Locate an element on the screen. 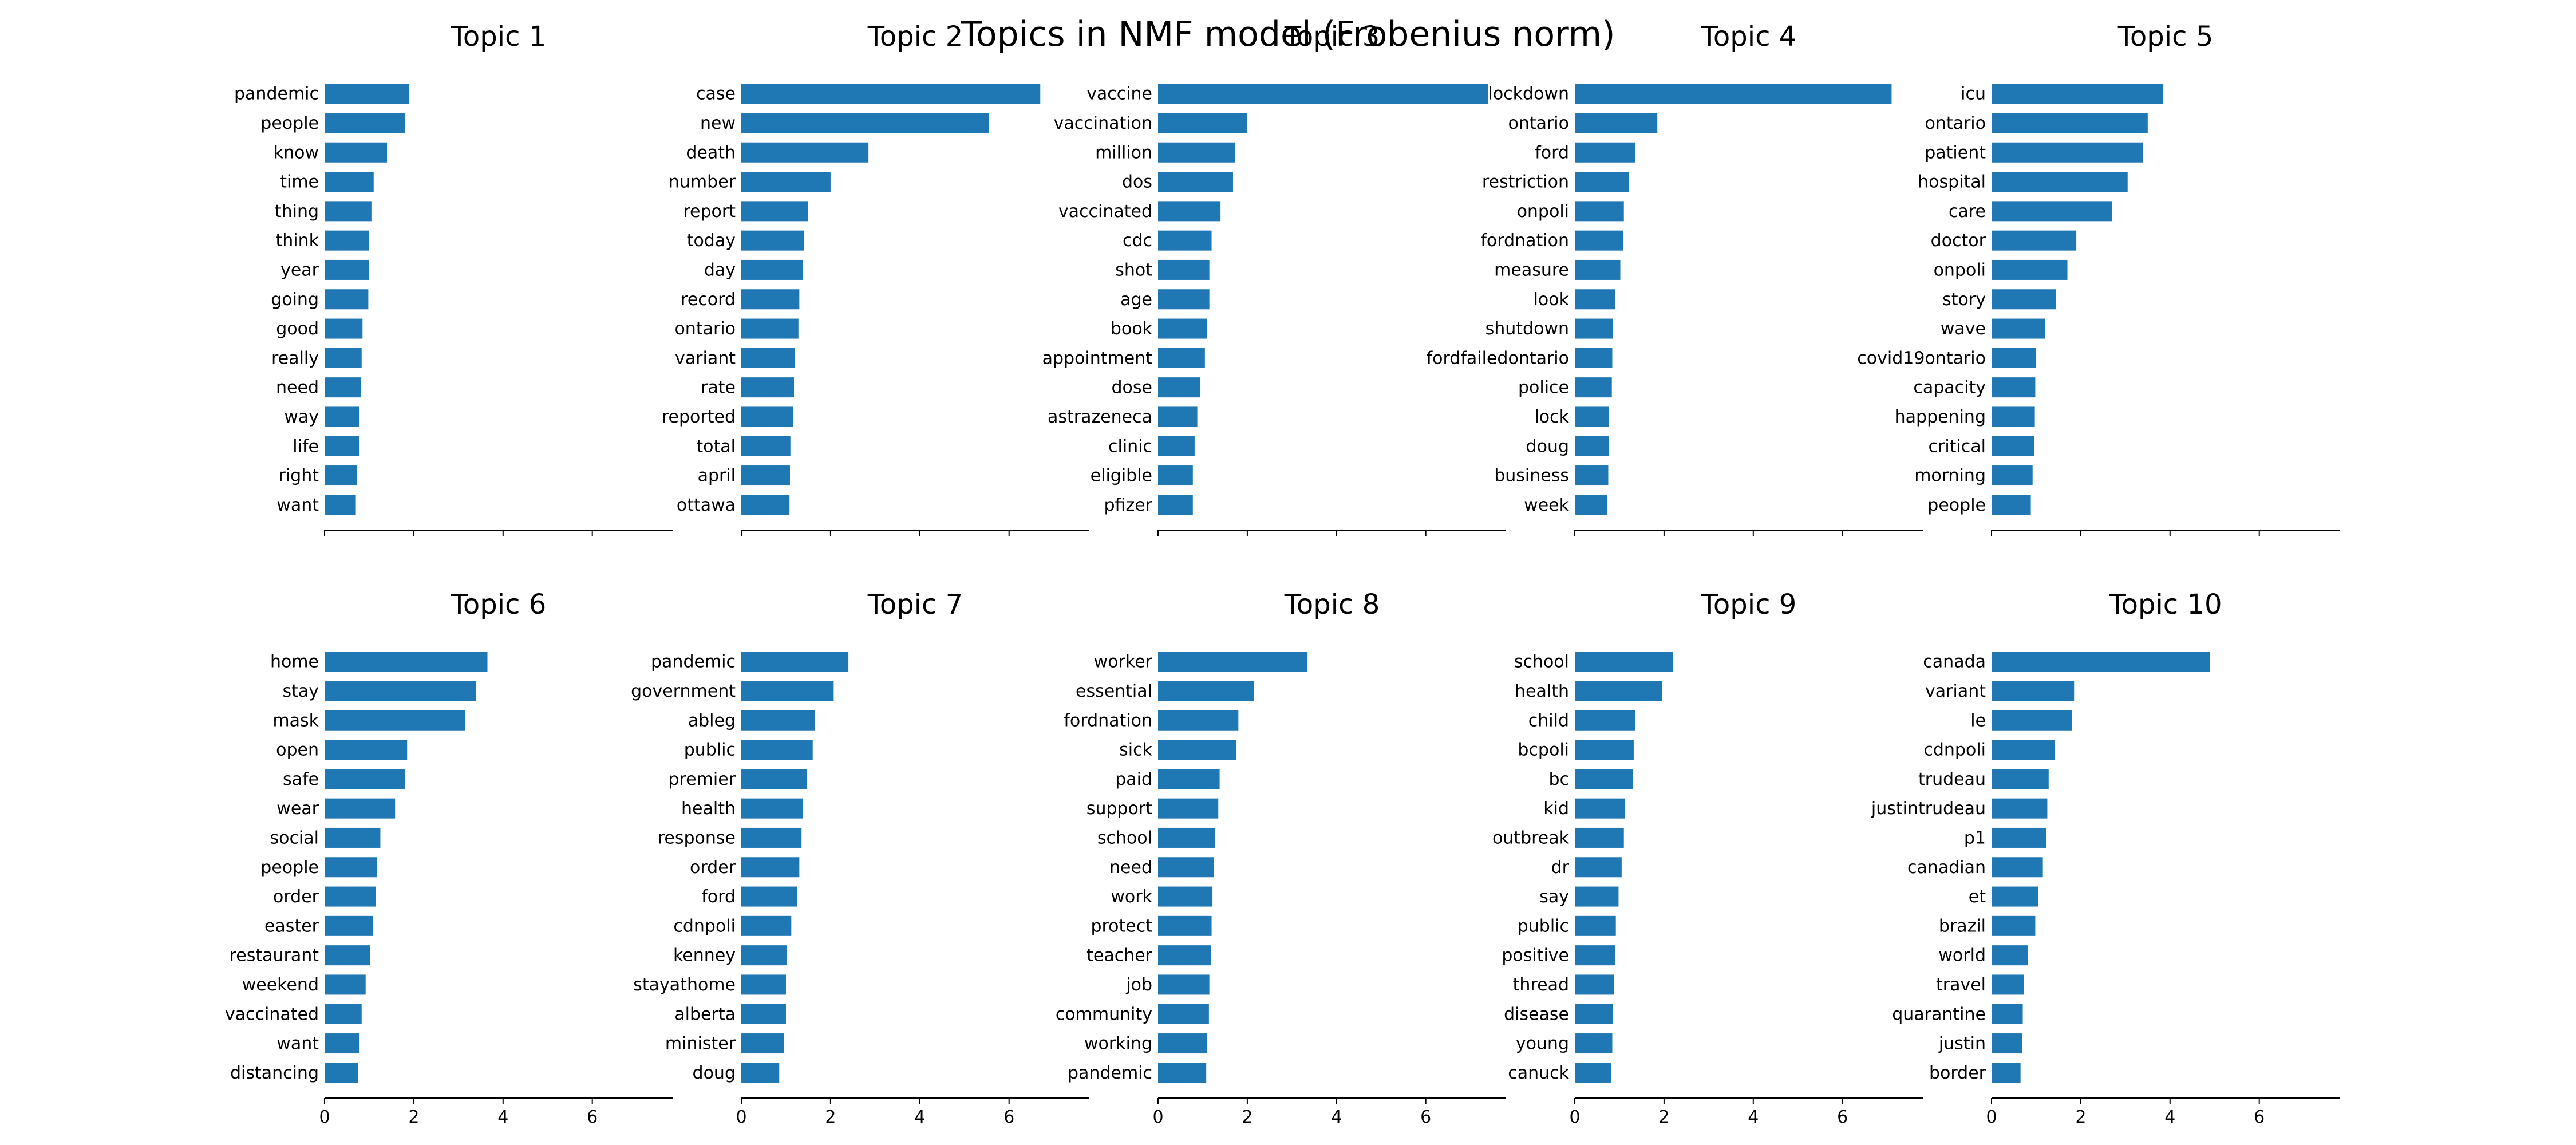 The image size is (2576, 1145). y-tick-label: report is located at coordinates (709, 212).